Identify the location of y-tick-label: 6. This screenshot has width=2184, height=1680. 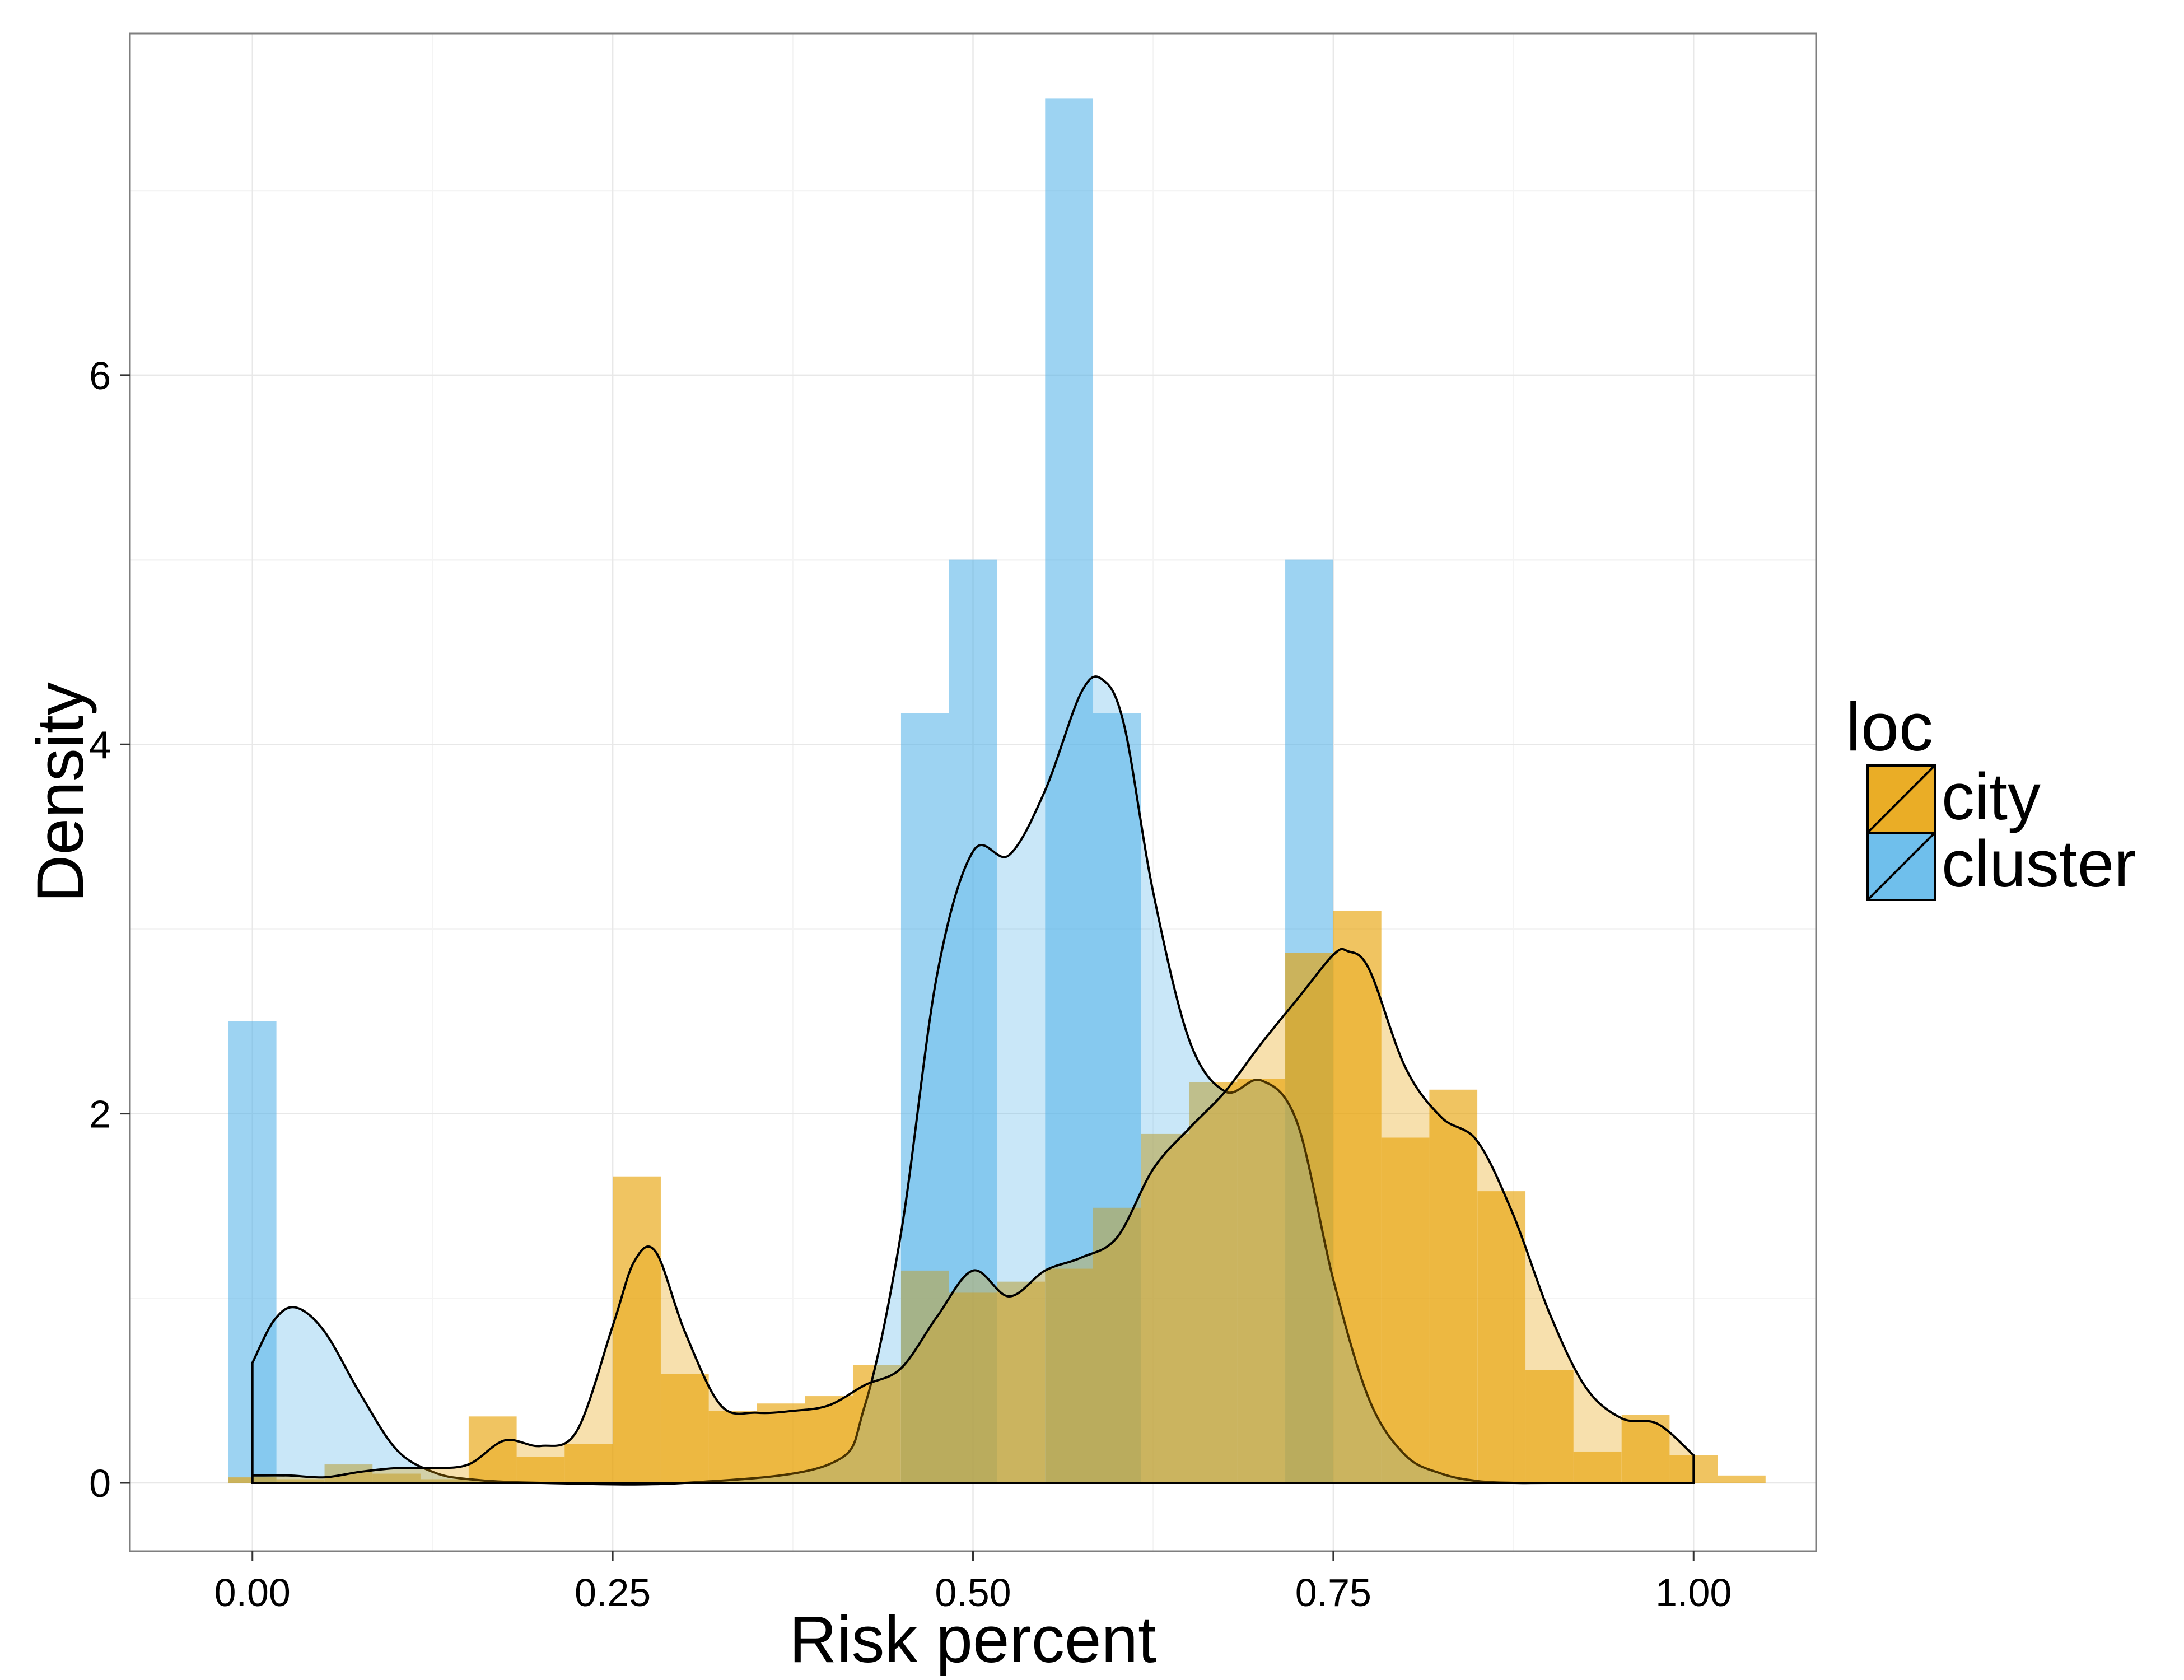
(100, 376).